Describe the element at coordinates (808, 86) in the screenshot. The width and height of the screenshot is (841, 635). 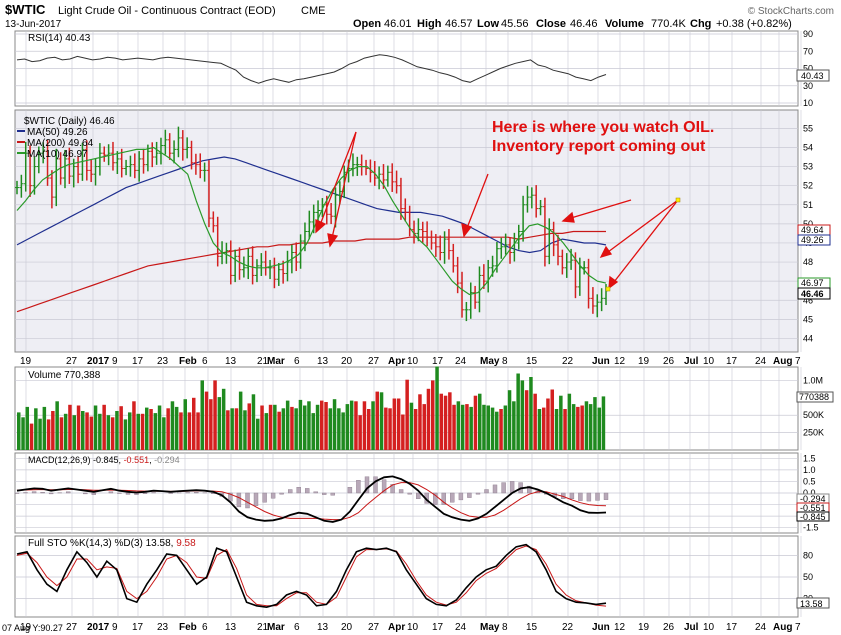
I see `rsi-tick-label: 30` at that location.